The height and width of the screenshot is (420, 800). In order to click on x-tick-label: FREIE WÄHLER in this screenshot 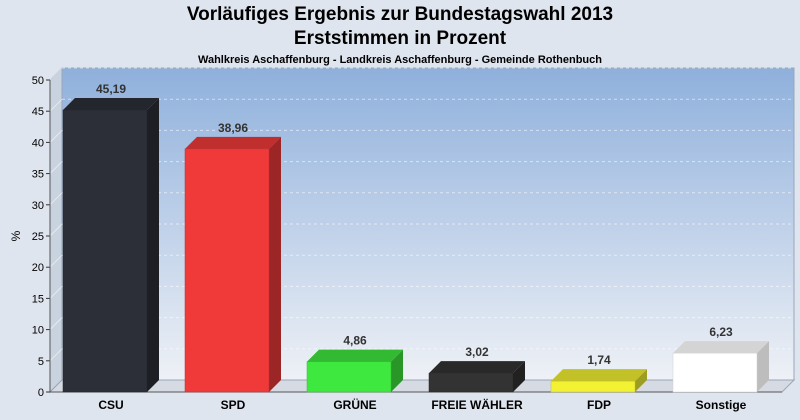, I will do `click(477, 404)`.